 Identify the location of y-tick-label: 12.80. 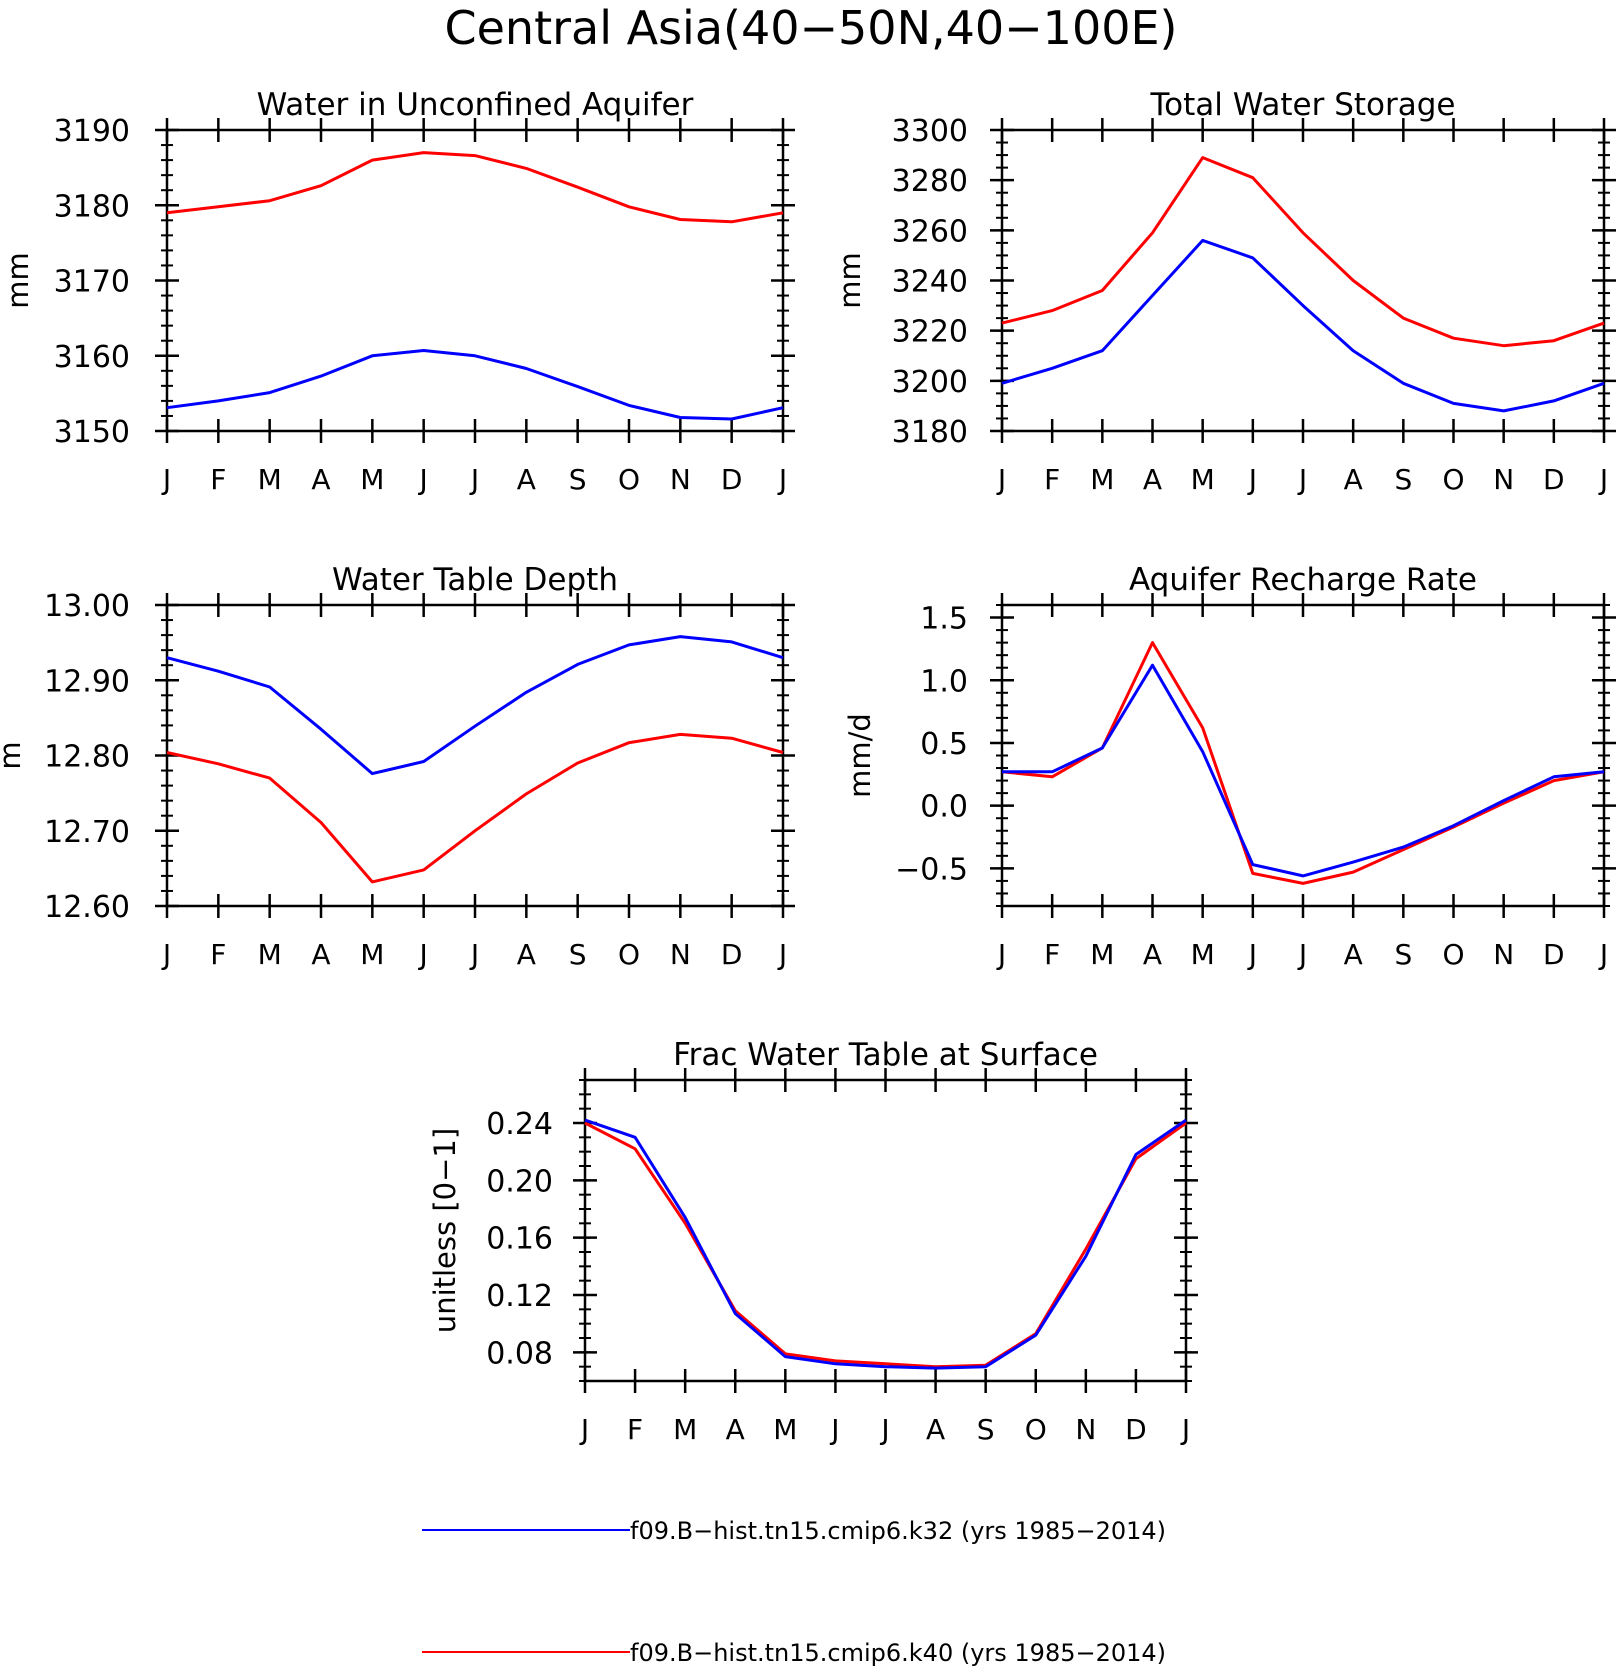
(87, 757).